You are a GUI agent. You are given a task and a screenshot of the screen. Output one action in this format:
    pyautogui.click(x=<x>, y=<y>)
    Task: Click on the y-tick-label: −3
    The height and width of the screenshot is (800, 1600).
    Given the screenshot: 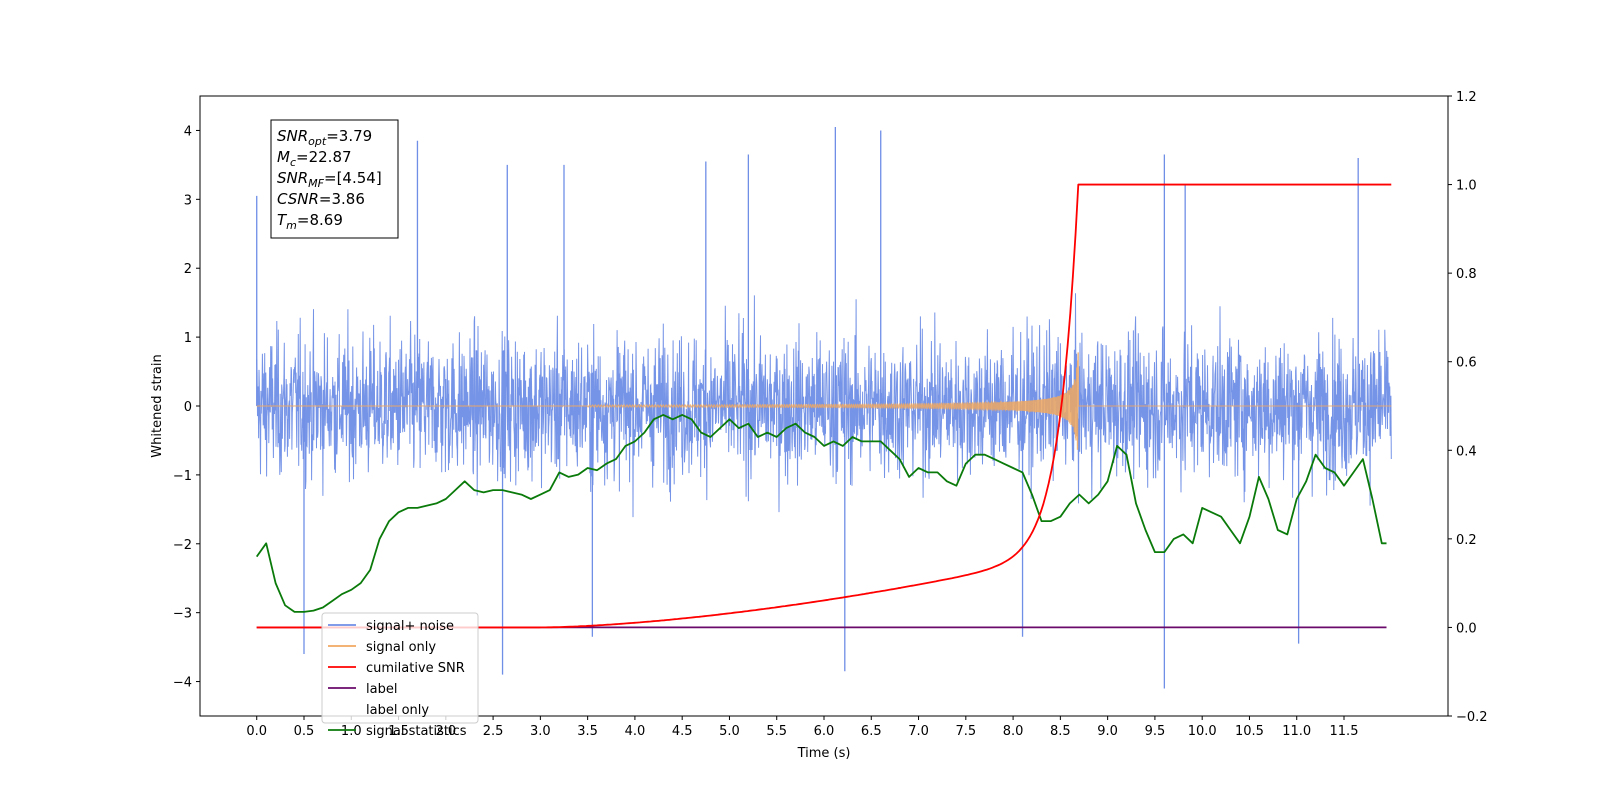 What is the action you would take?
    pyautogui.click(x=182, y=614)
    